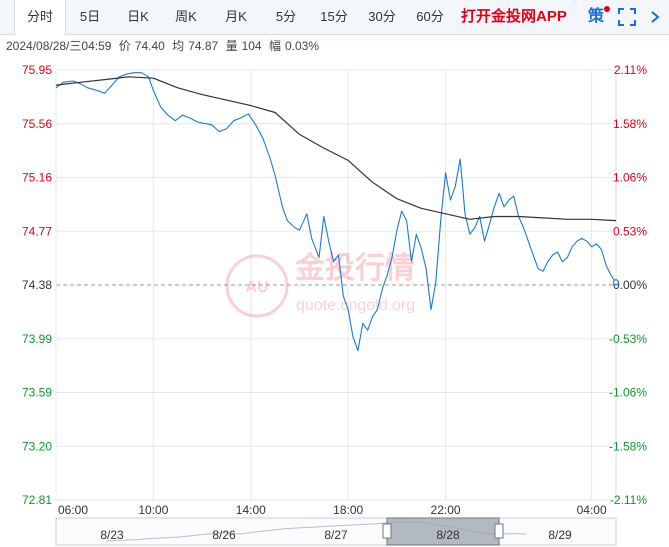  What do you see at coordinates (124, 46) in the screenshot?
I see `price-label: 价` at bounding box center [124, 46].